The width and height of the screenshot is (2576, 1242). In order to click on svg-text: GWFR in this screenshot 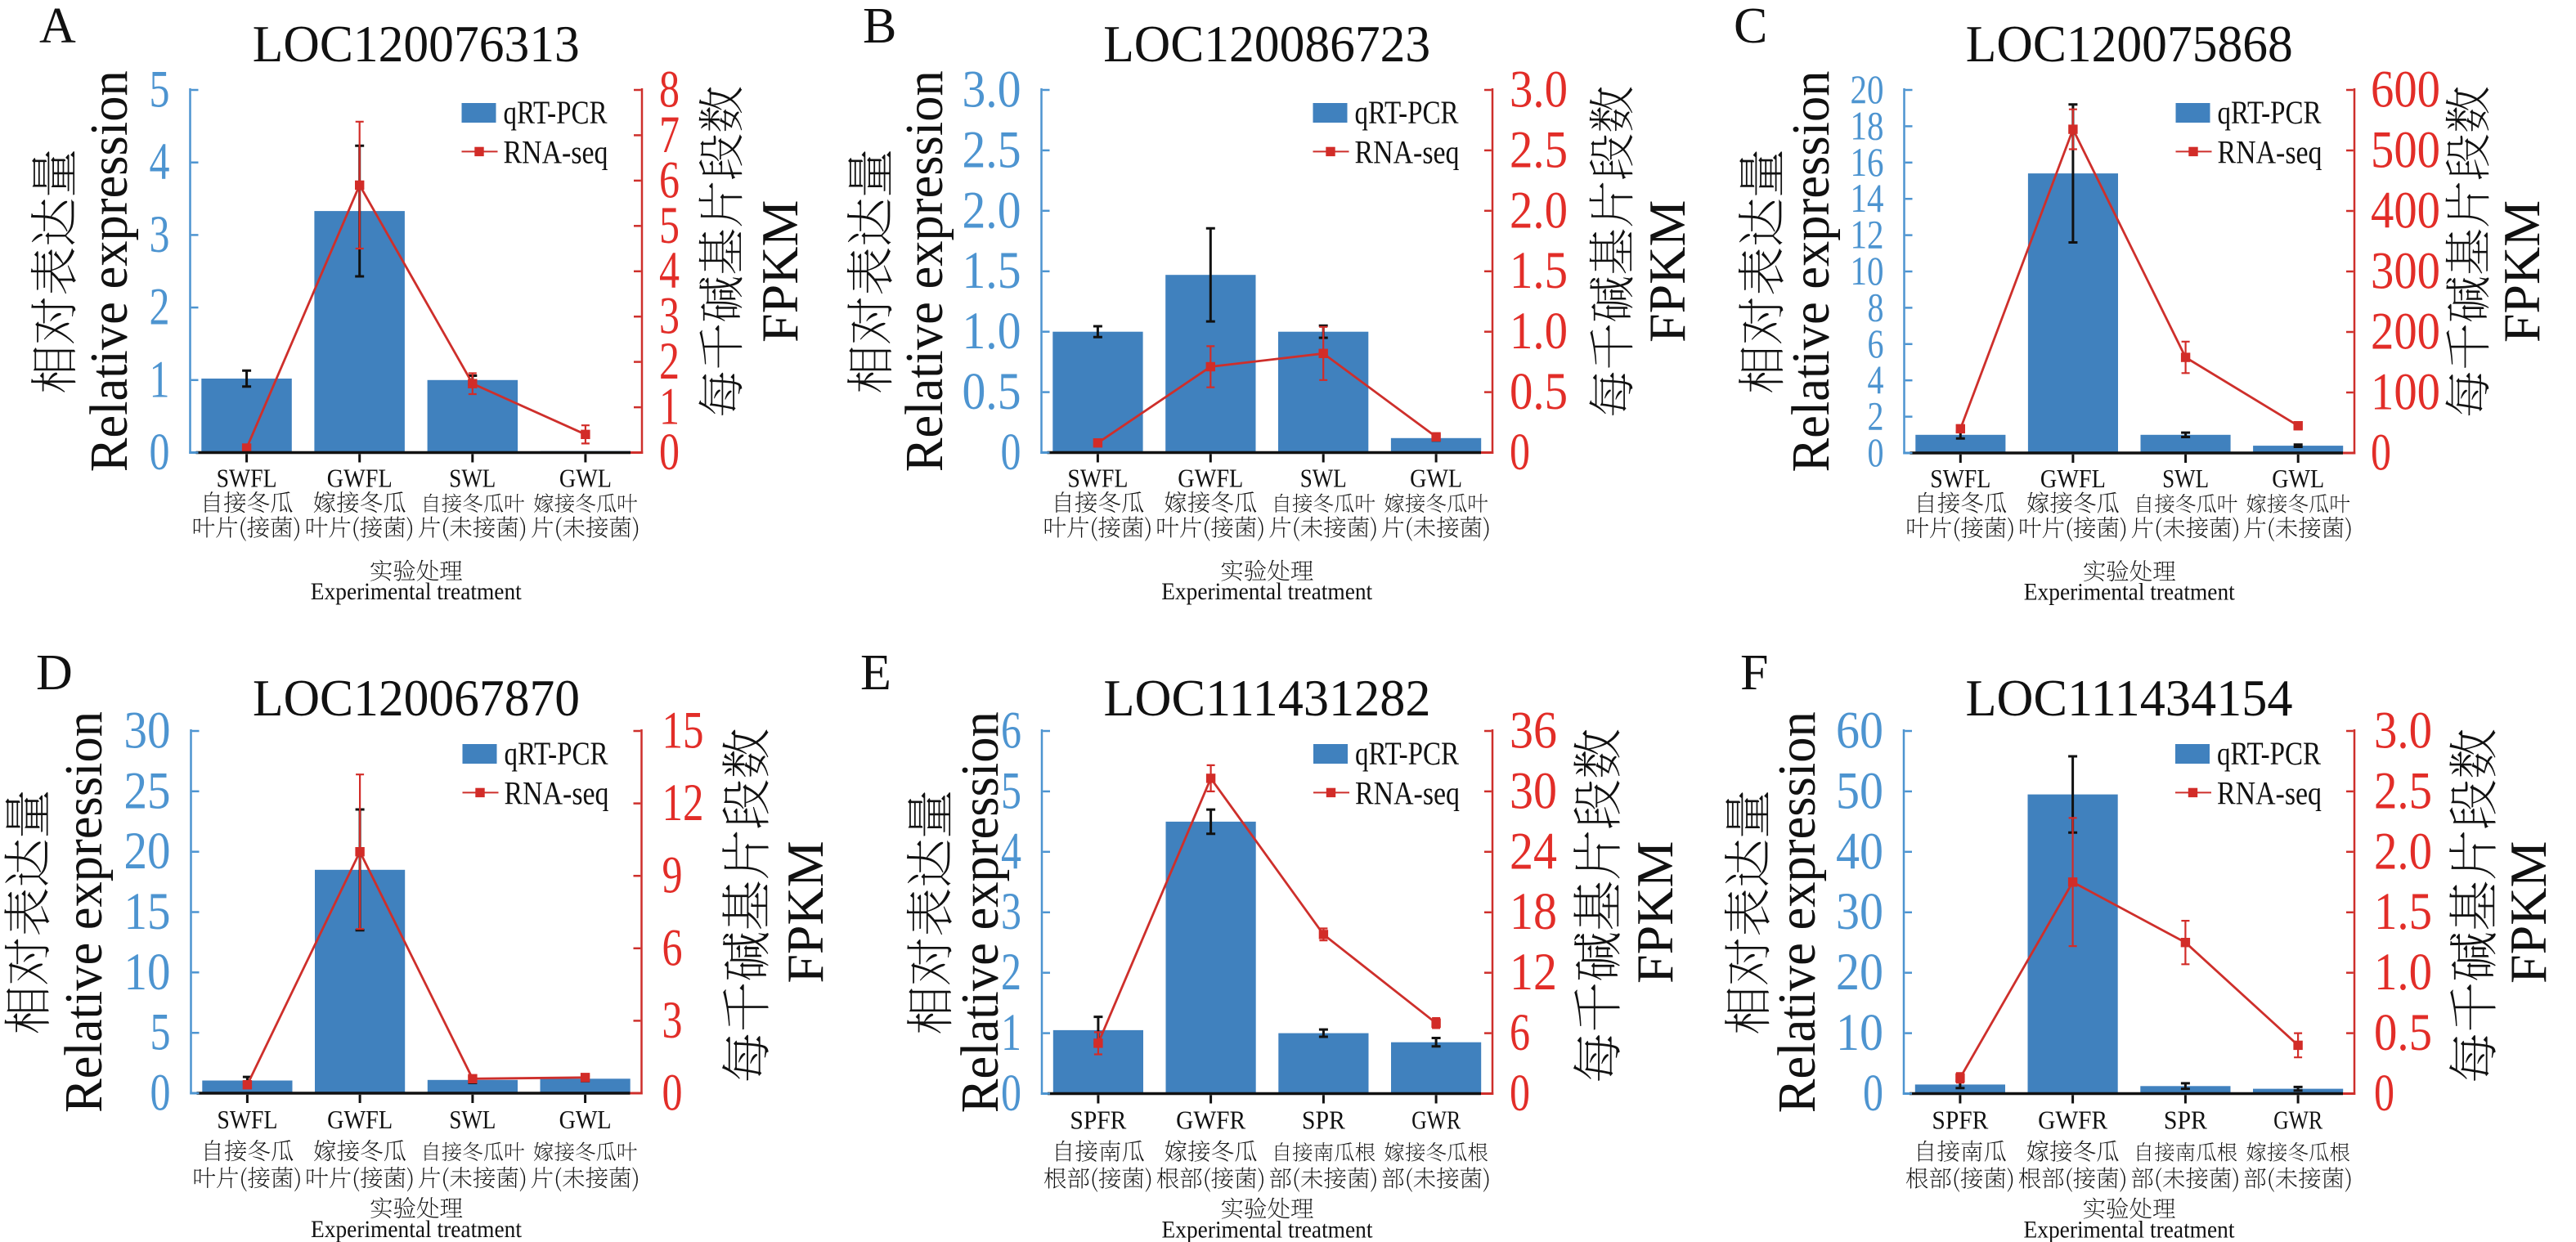, I will do `click(1211, 1120)`.